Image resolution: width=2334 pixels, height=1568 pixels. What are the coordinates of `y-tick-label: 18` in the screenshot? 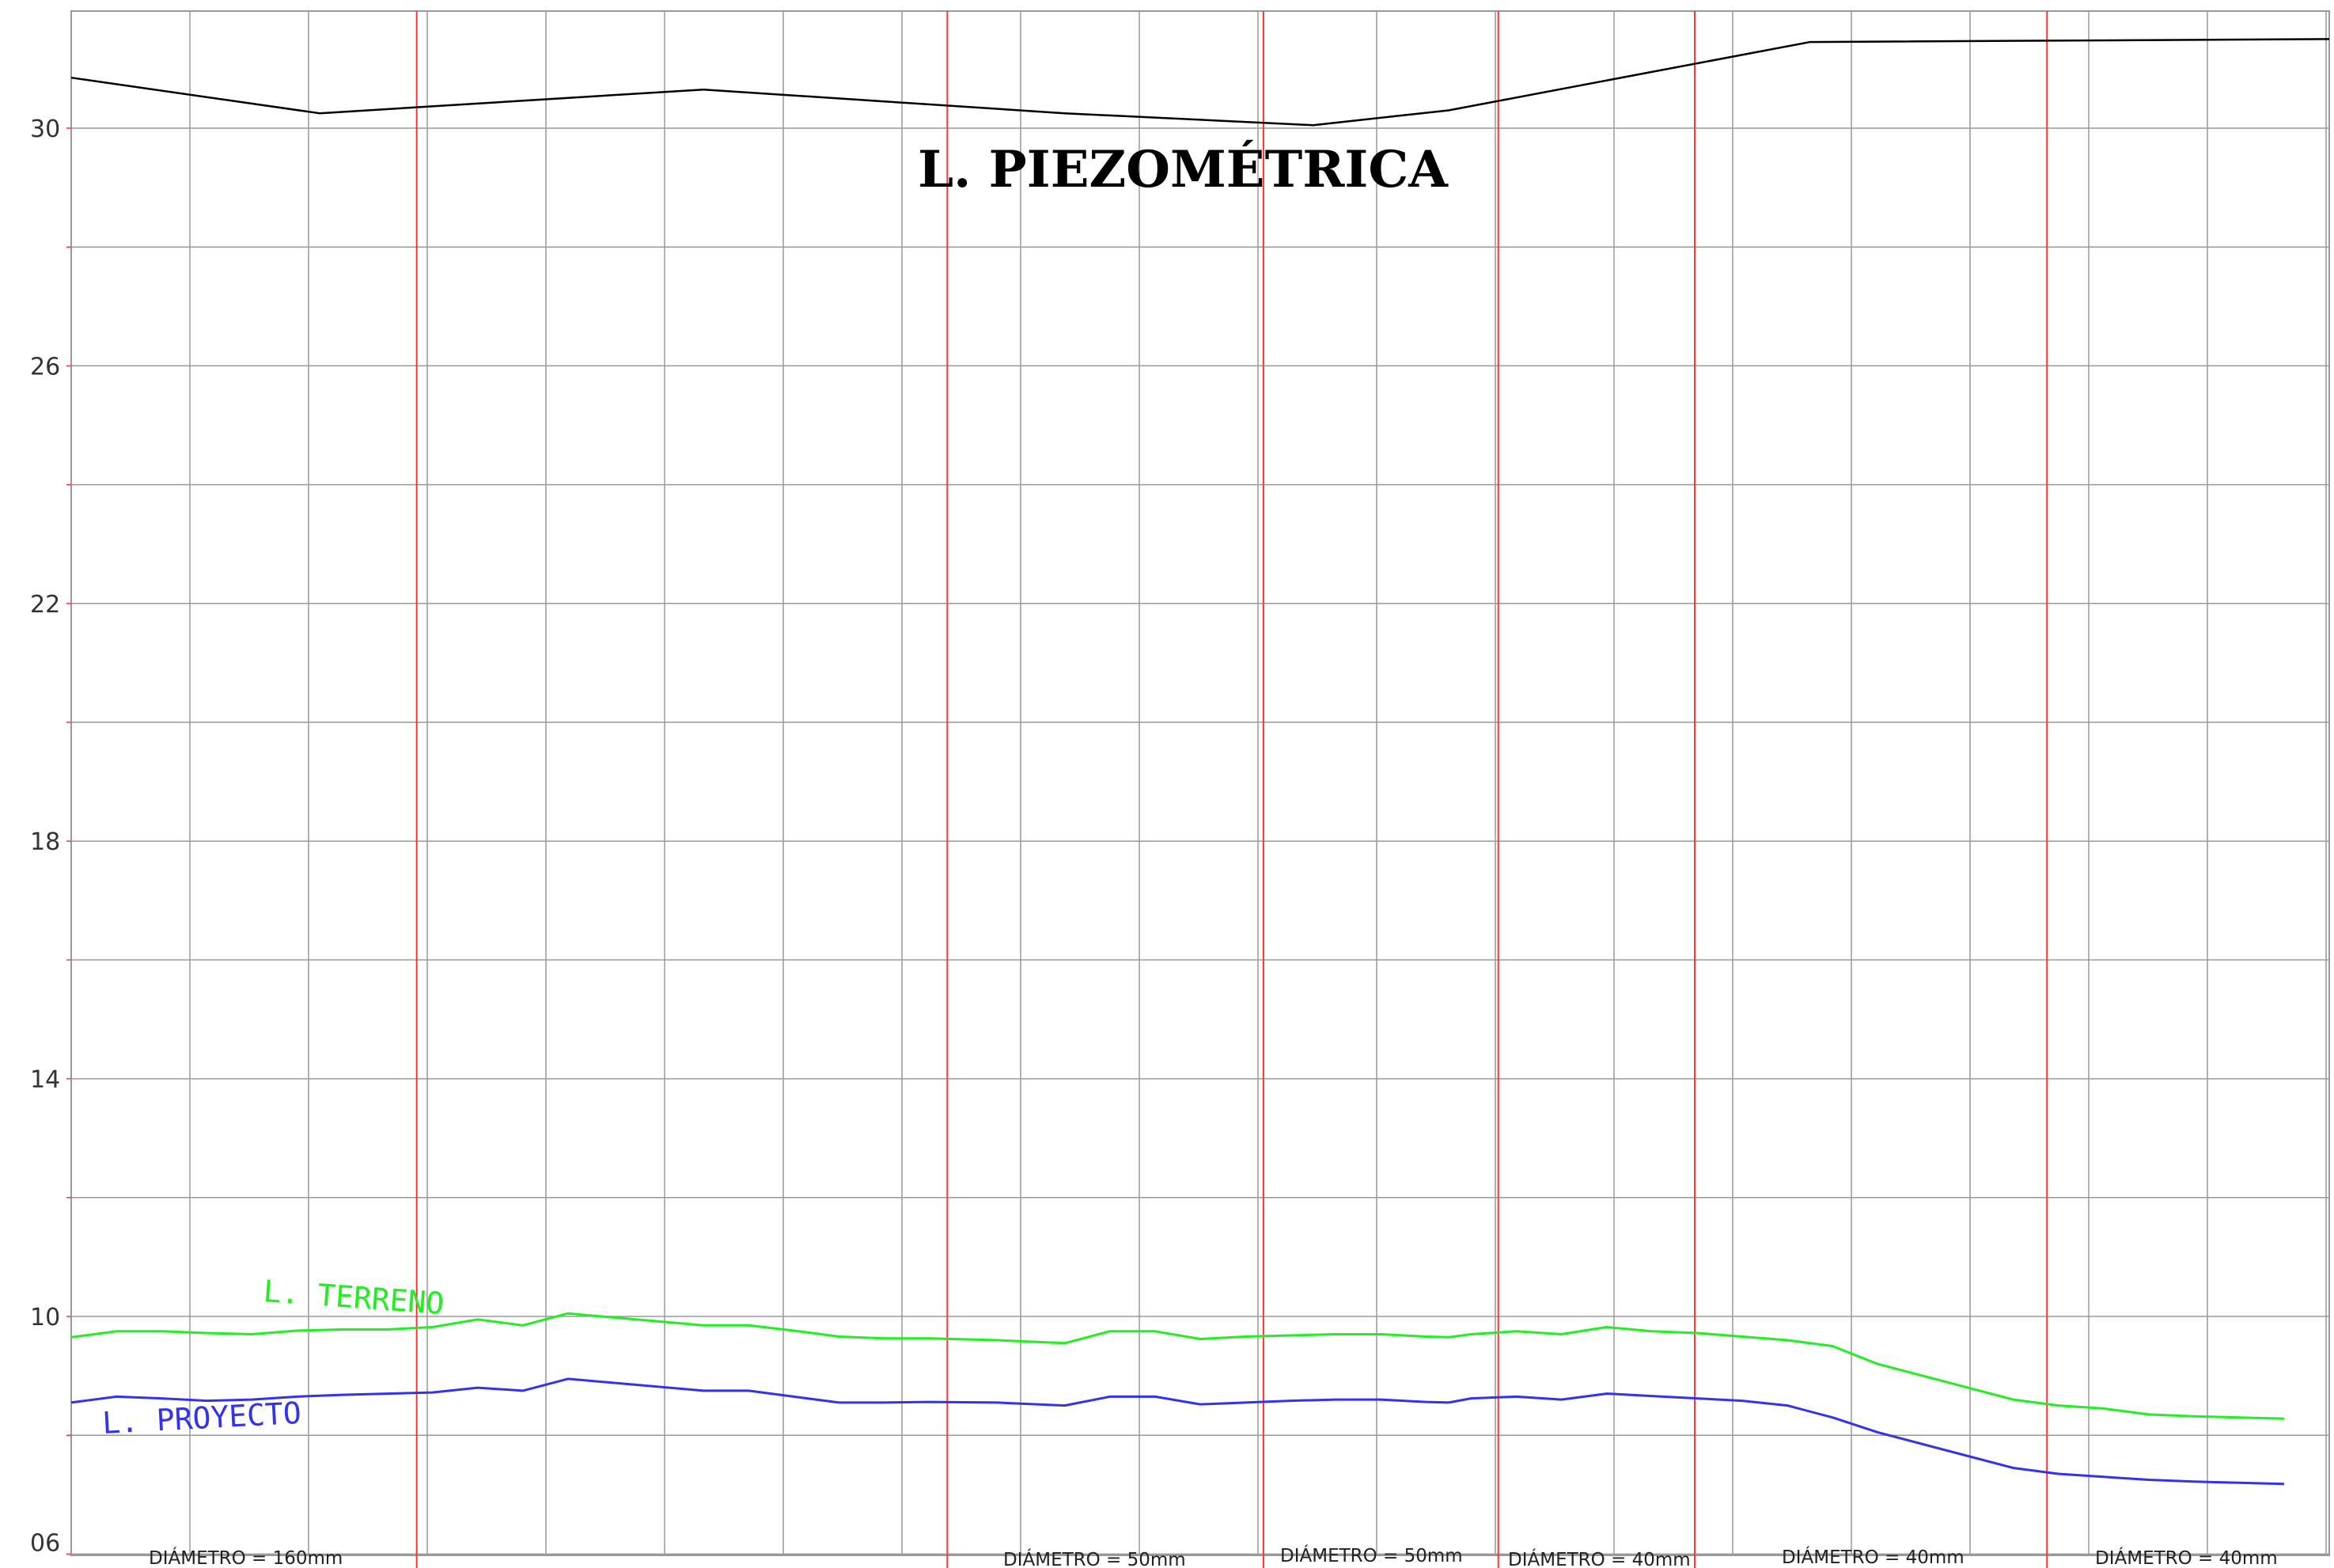 It's located at (45, 842).